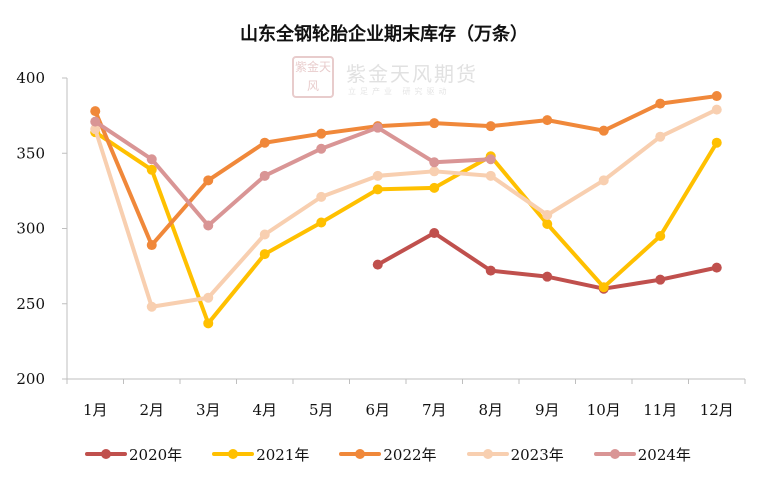 This screenshot has height=485, width=768. What do you see at coordinates (30, 229) in the screenshot?
I see `y-tick-label: 300` at bounding box center [30, 229].